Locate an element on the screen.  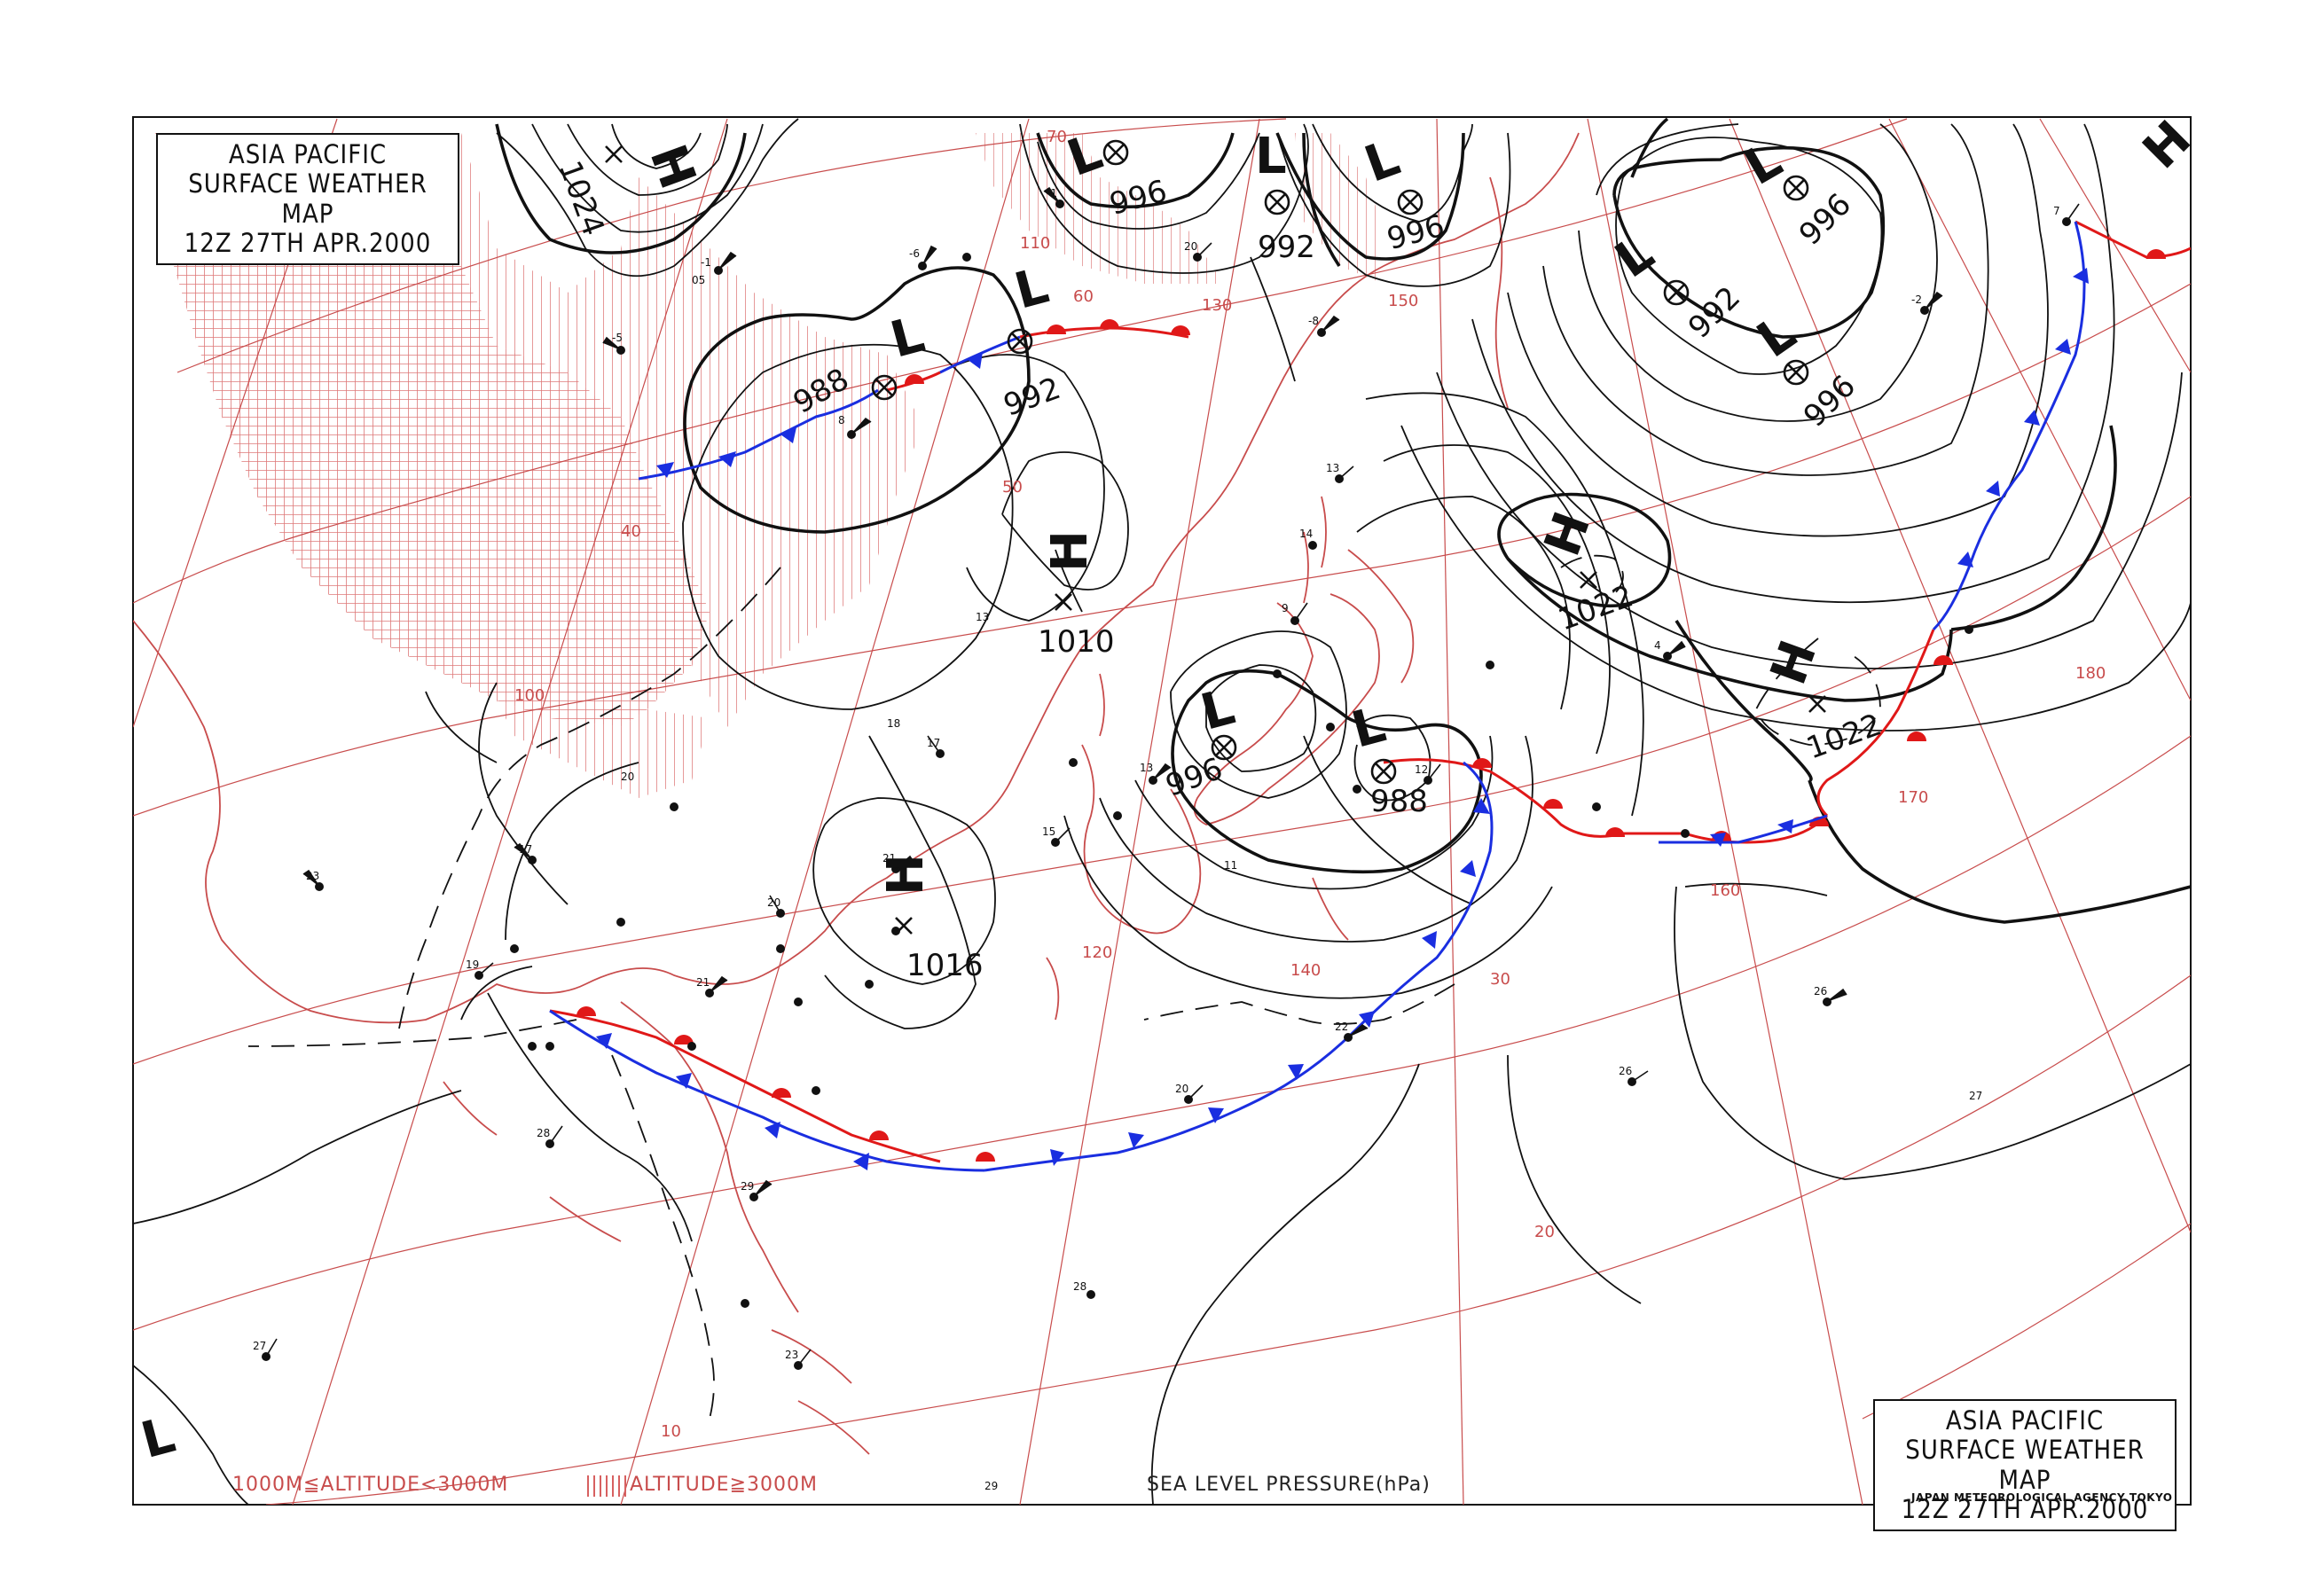
issuing-agency: JAPAN METEOROLOGICAL AGENCY TOKYO is located at coordinates (2042, 1498).